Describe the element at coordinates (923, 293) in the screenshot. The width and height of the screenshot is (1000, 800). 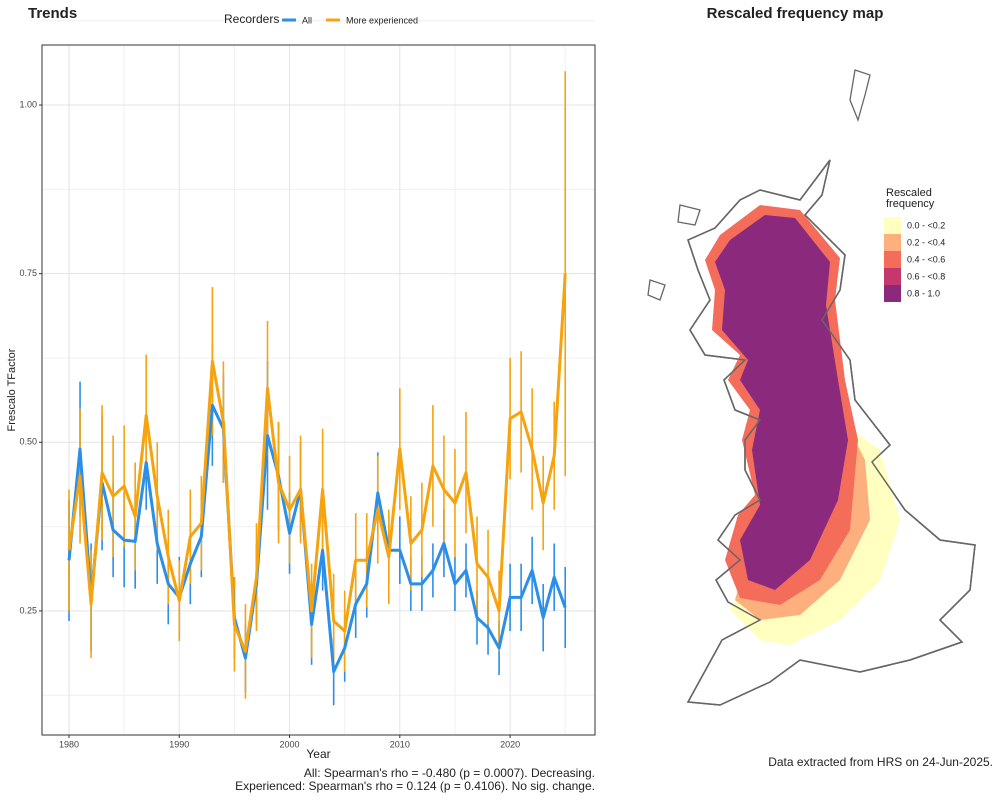
I see `legend-label: 0.8 - 1.0` at that location.